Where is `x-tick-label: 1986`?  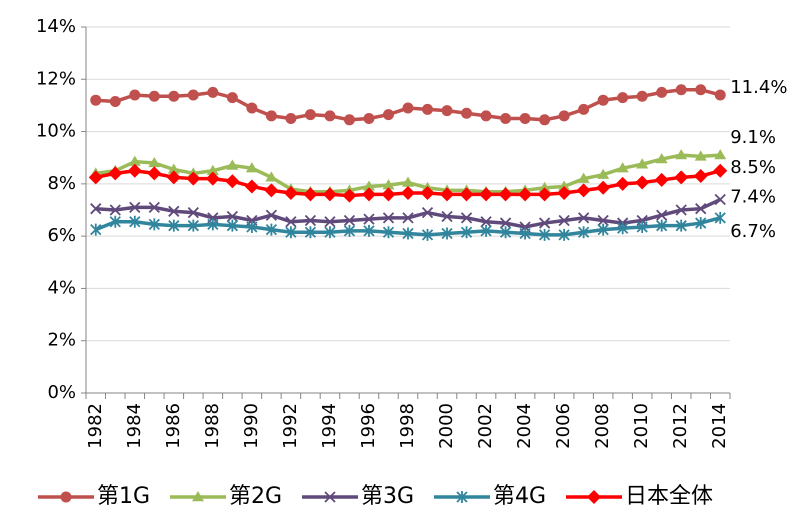
x-tick-label: 1986 is located at coordinates (173, 426).